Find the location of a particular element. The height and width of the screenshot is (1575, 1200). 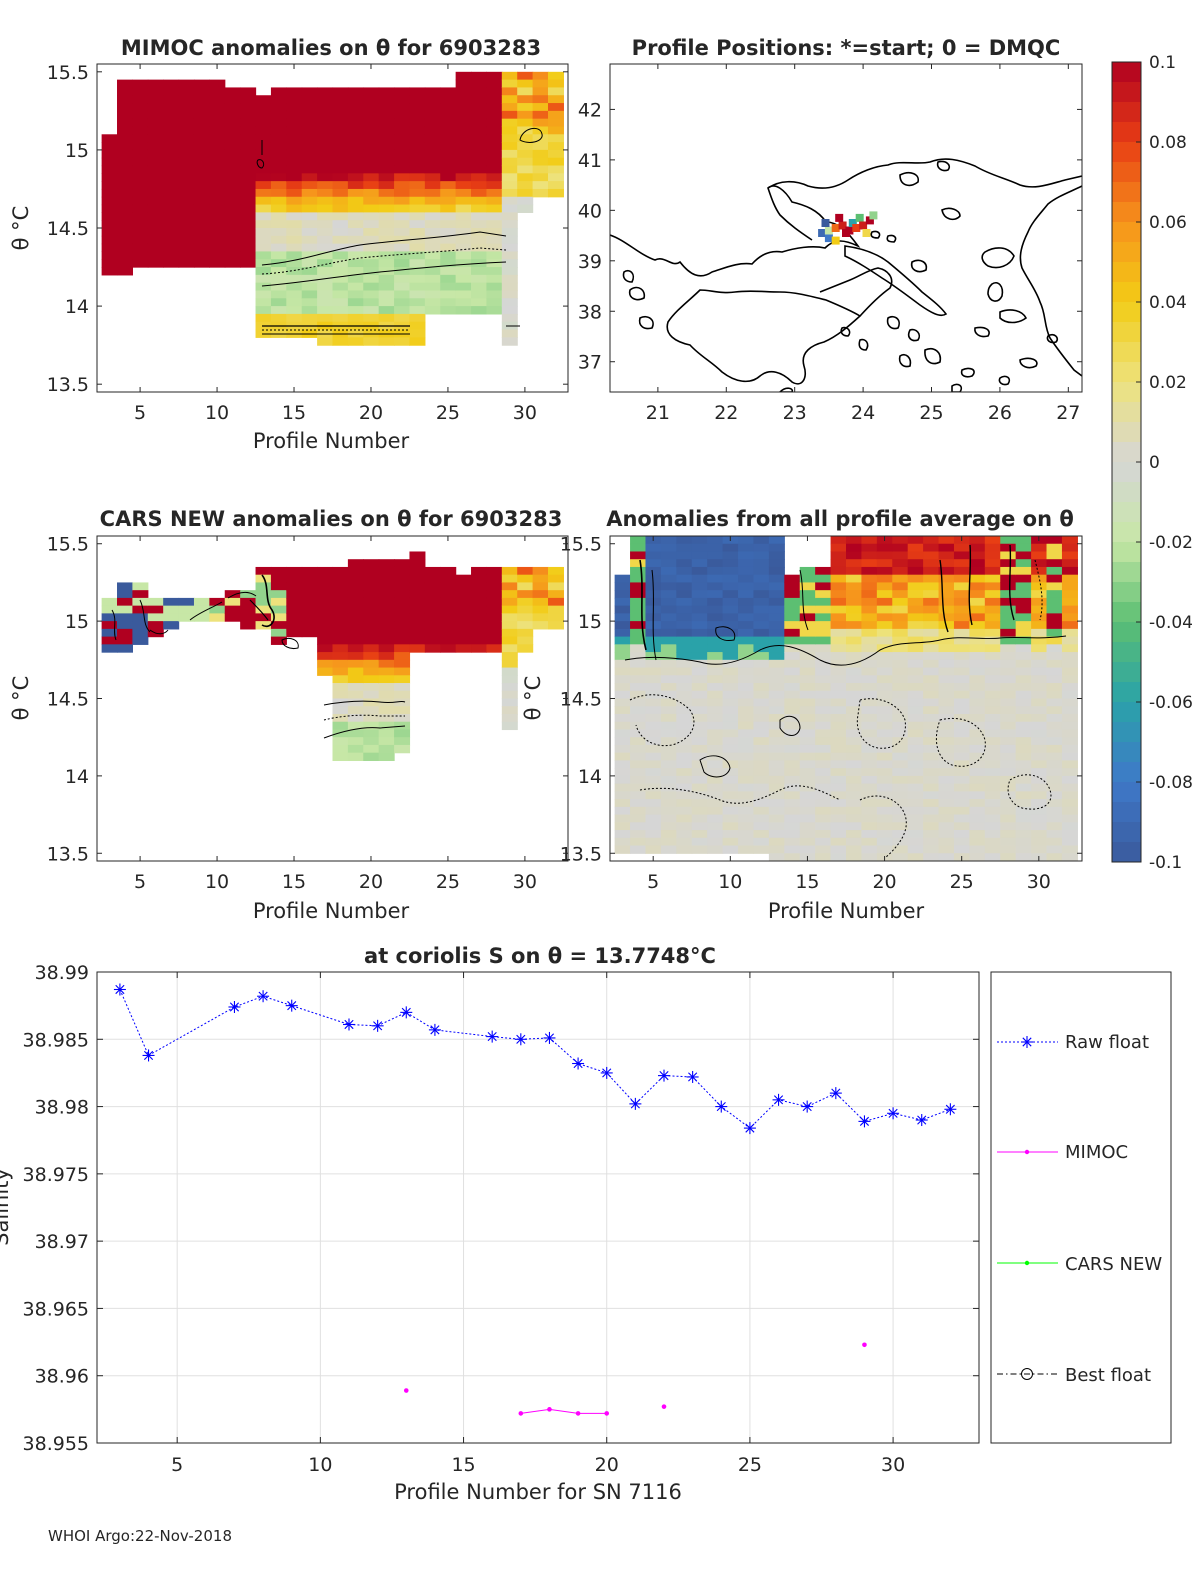

colorbar-cell is located at coordinates (1126, 772).